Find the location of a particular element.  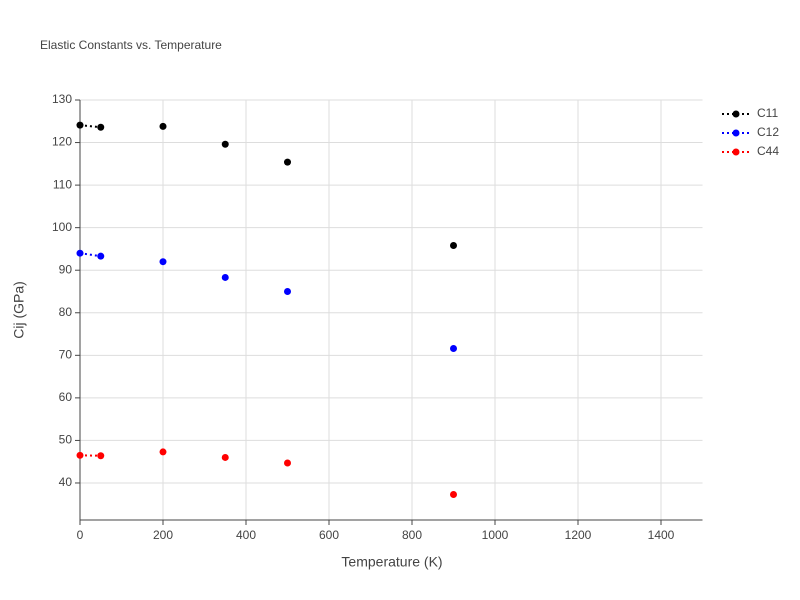

y-axis-label: Cij (GPa) is located at coordinates (19, 310).